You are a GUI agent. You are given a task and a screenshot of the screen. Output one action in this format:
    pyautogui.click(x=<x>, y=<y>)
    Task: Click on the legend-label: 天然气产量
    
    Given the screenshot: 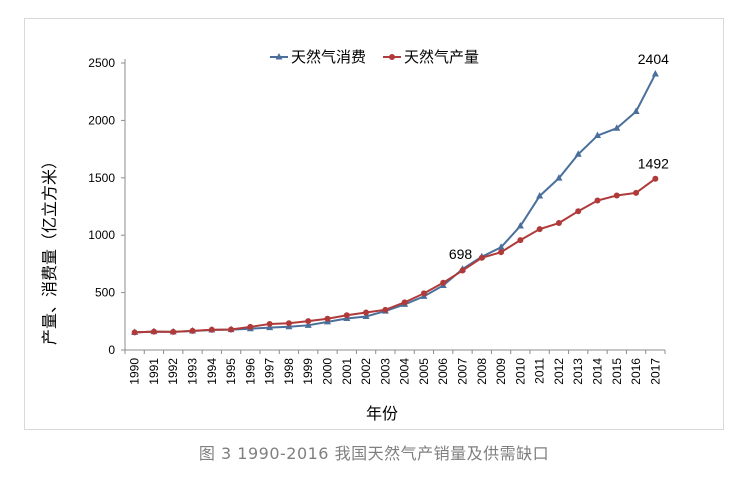 What is the action you would take?
    pyautogui.click(x=441, y=57)
    